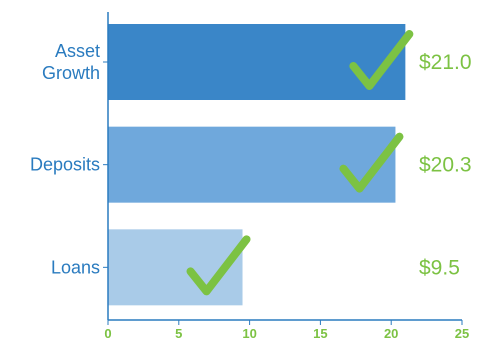  I want to click on x-tick-label: 15, so click(320, 333).